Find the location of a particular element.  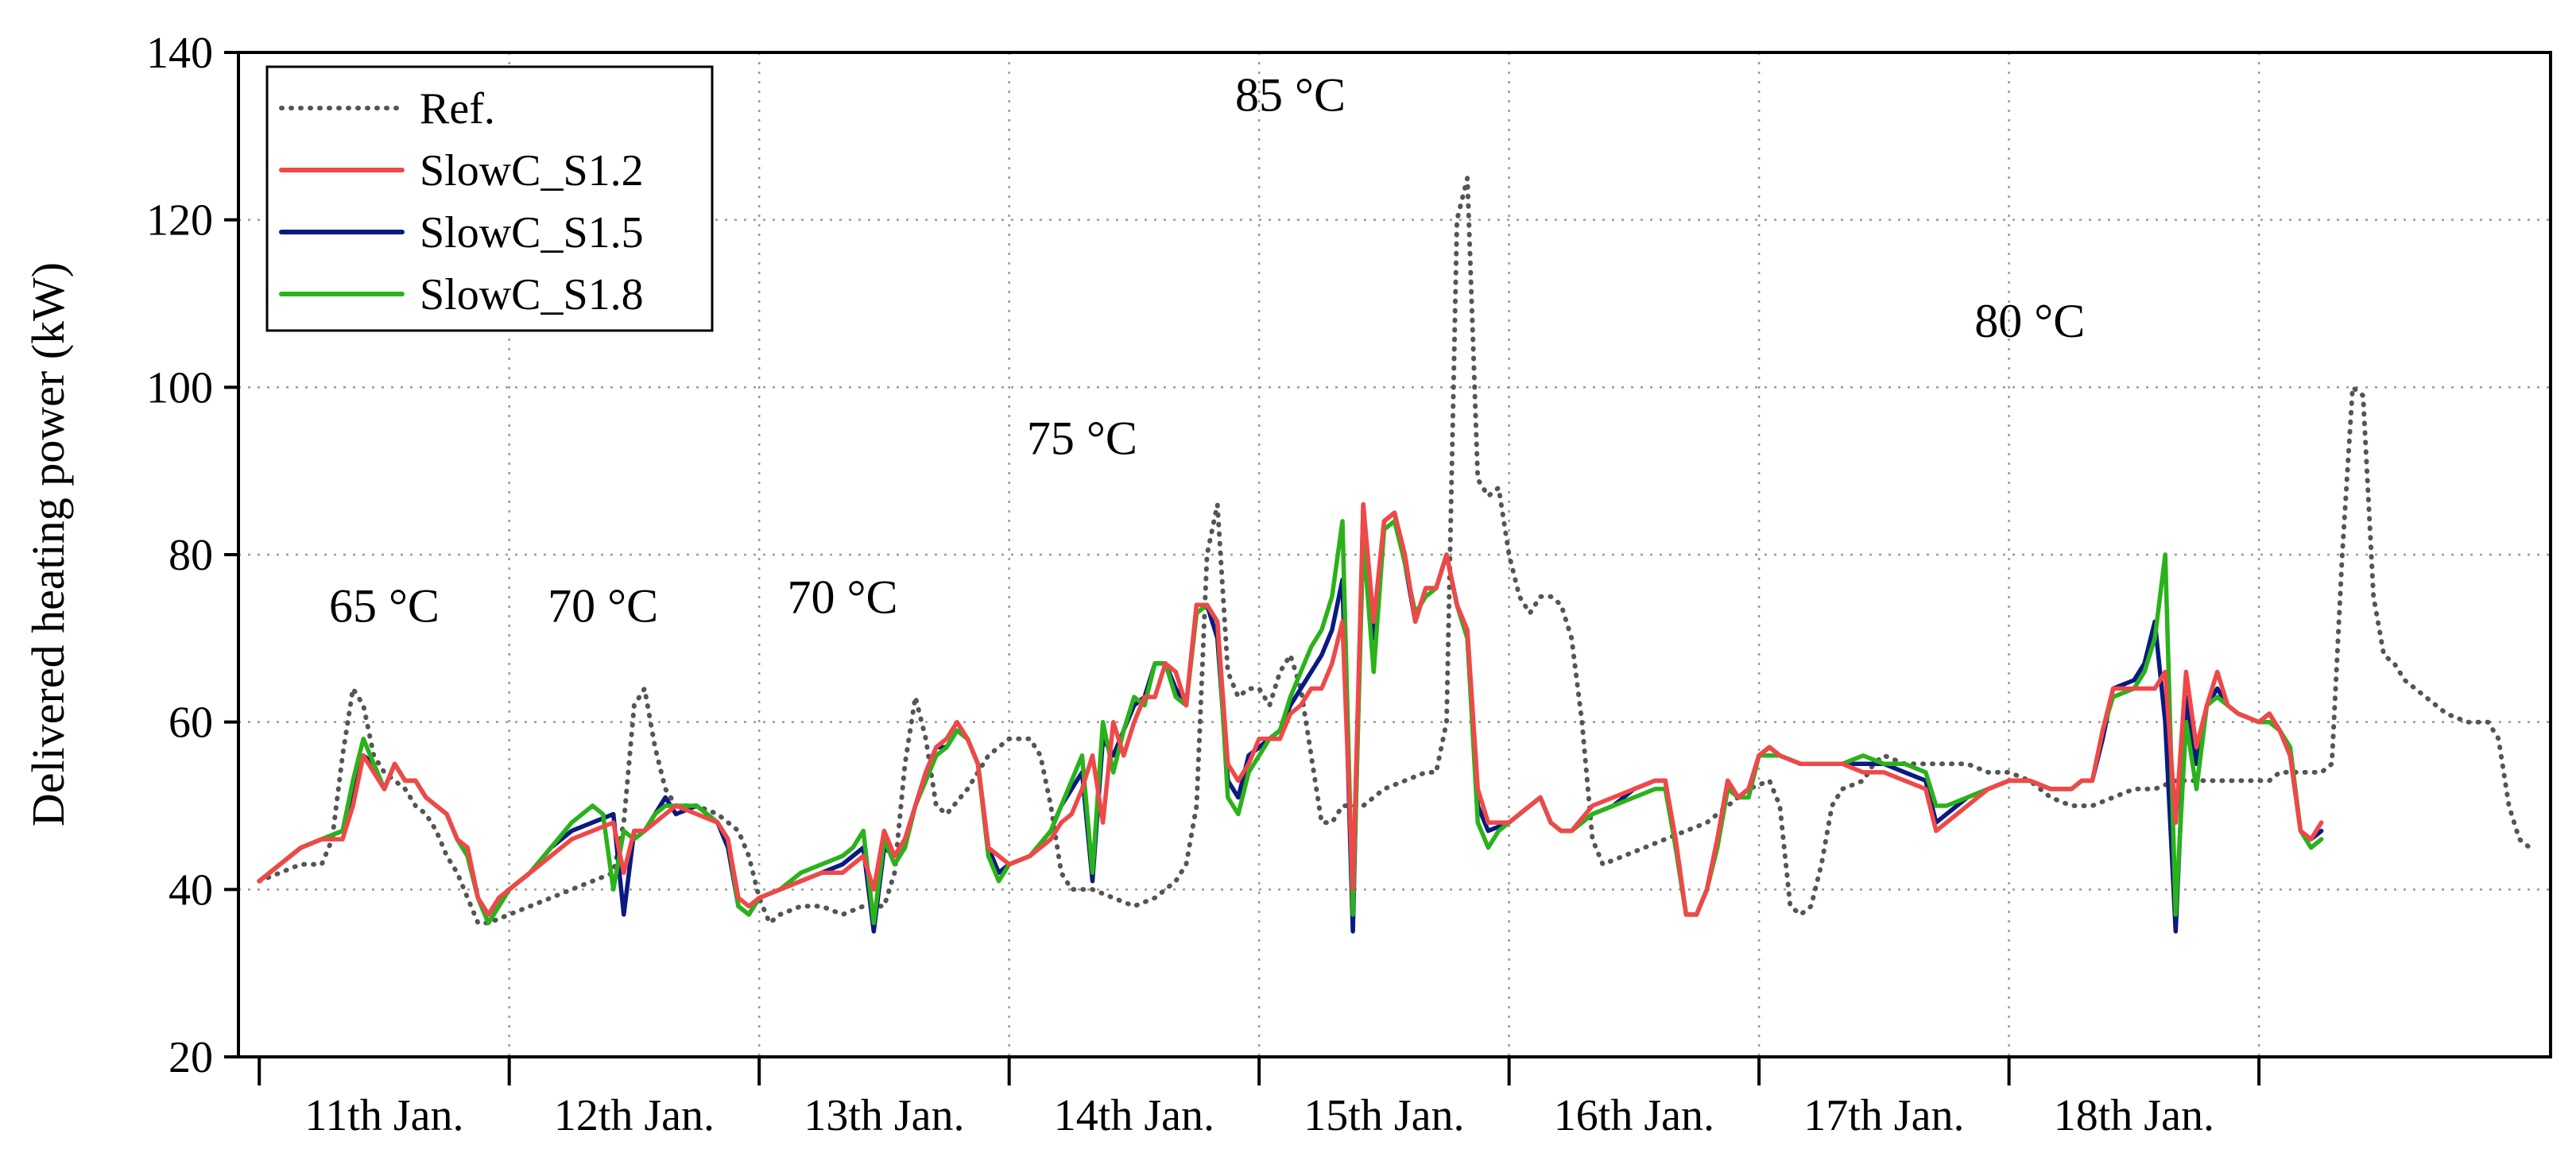

y-tick-label: 80 is located at coordinates (191, 555).